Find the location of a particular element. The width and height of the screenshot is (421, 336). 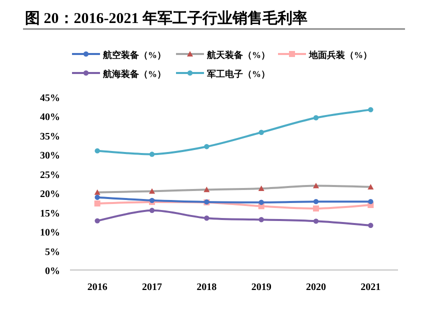

legend-item: 航天装备（%） is located at coordinates (223, 55).